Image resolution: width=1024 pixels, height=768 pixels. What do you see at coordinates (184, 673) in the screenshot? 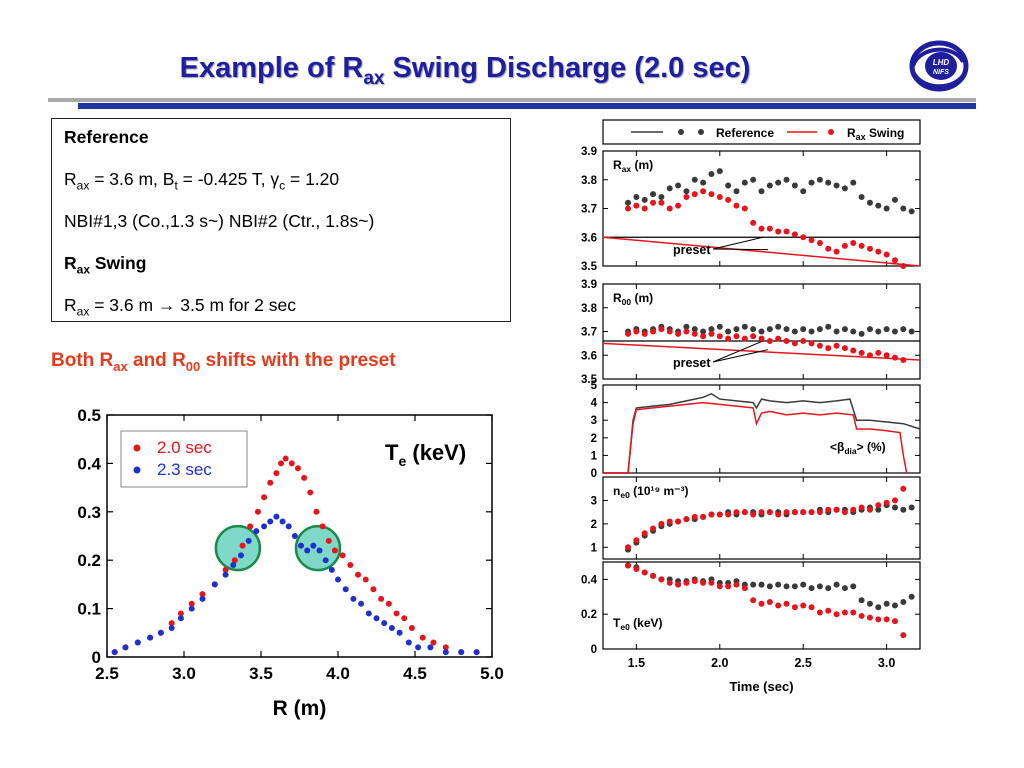
I see `x-tick-label: 3.0` at bounding box center [184, 673].